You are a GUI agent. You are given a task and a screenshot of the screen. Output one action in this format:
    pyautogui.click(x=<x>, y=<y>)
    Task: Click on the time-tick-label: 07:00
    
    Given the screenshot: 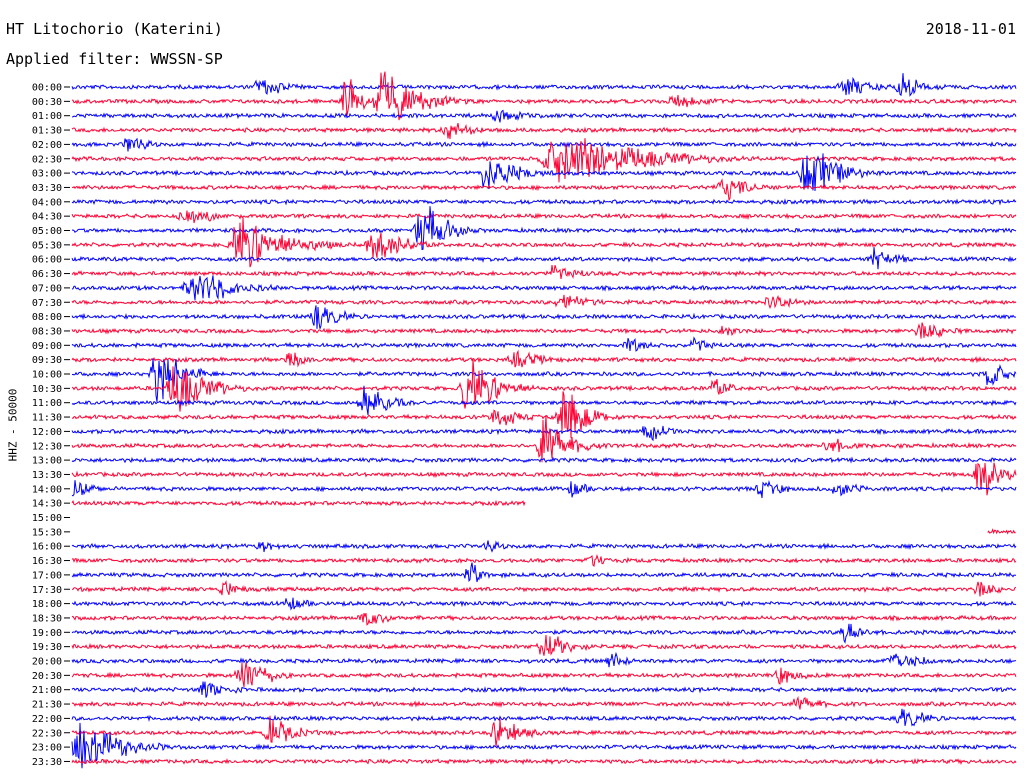 What is the action you would take?
    pyautogui.click(x=47, y=288)
    